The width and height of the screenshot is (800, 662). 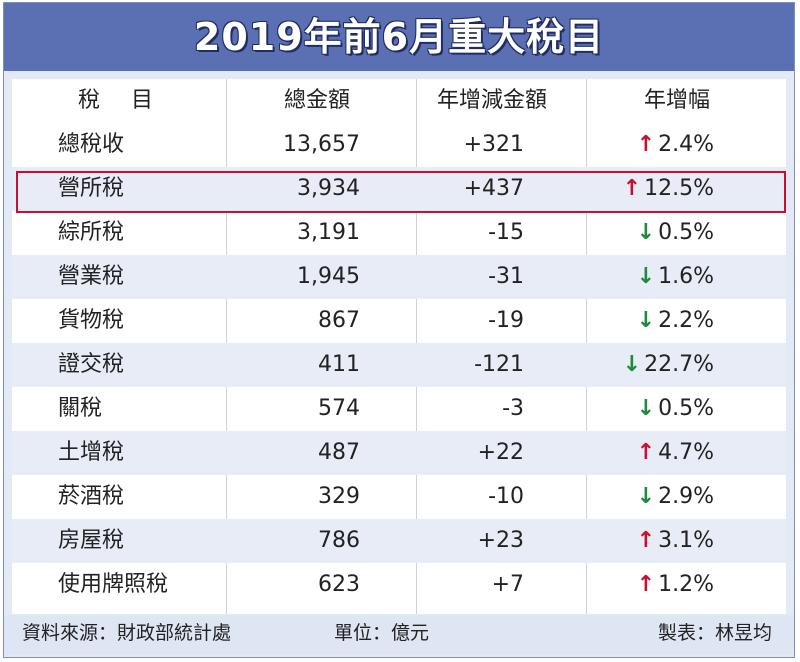 What do you see at coordinates (401, 192) in the screenshot?
I see `highlight-box` at bounding box center [401, 192].